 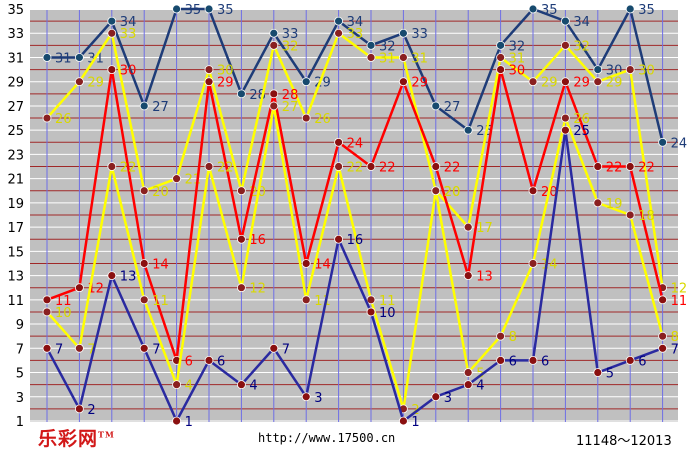 I want to click on y-tick-label: 13, so click(x=15, y=277).